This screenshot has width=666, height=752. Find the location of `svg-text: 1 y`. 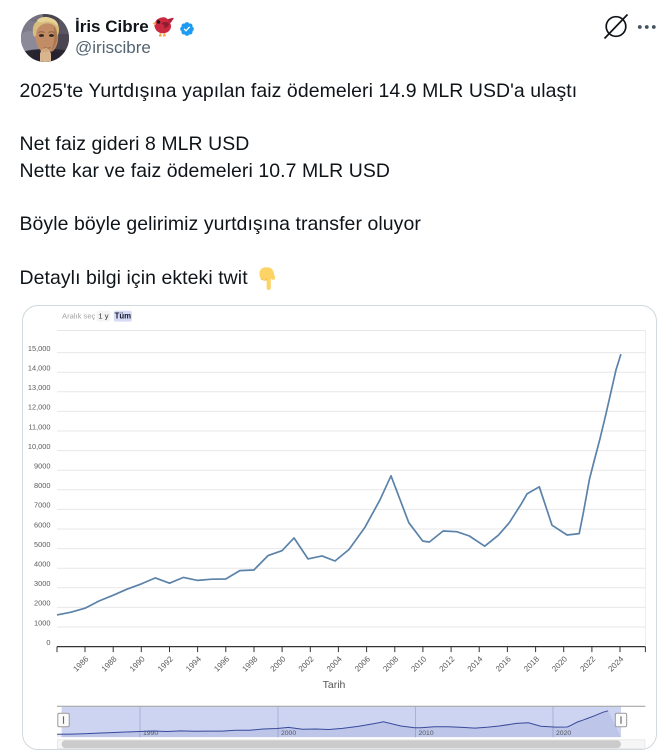

svg-text: 1 y is located at coordinates (103, 316).